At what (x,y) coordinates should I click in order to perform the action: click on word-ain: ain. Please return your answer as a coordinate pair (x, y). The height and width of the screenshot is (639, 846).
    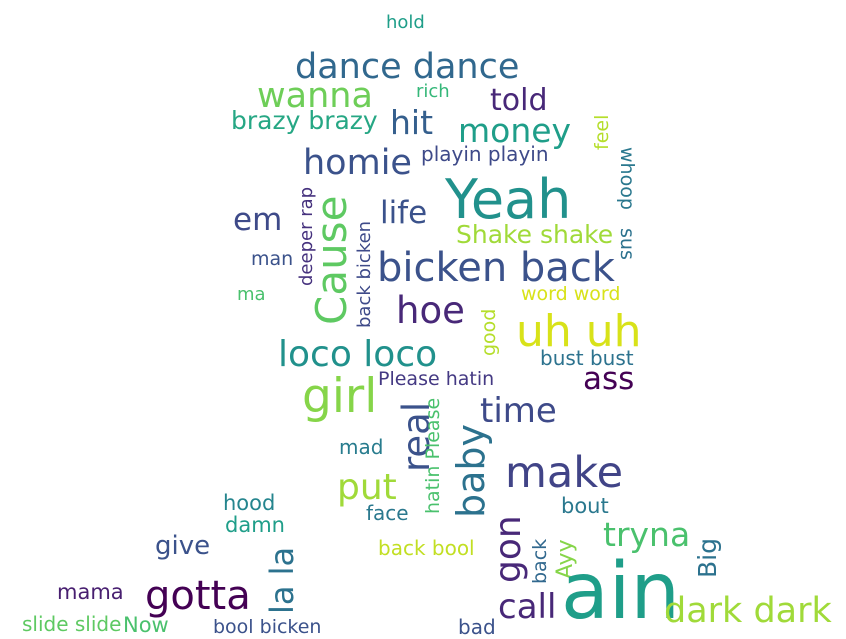
    Looking at the image, I should click on (620, 592).